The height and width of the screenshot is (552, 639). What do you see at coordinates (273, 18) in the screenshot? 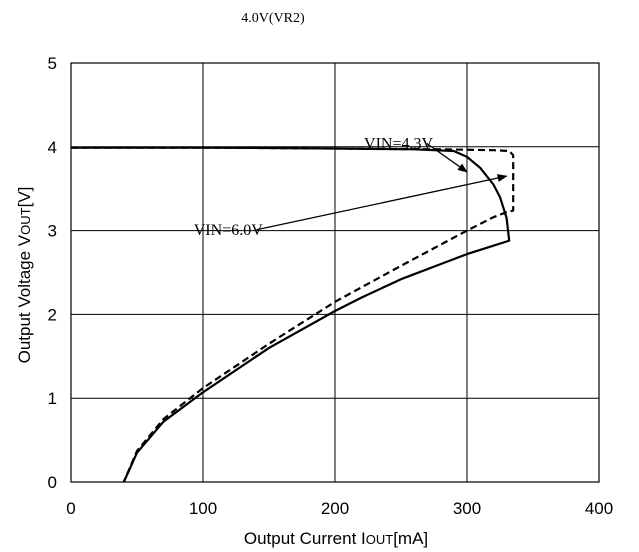
I see `chart-title: 4.0V(VR2)` at bounding box center [273, 18].